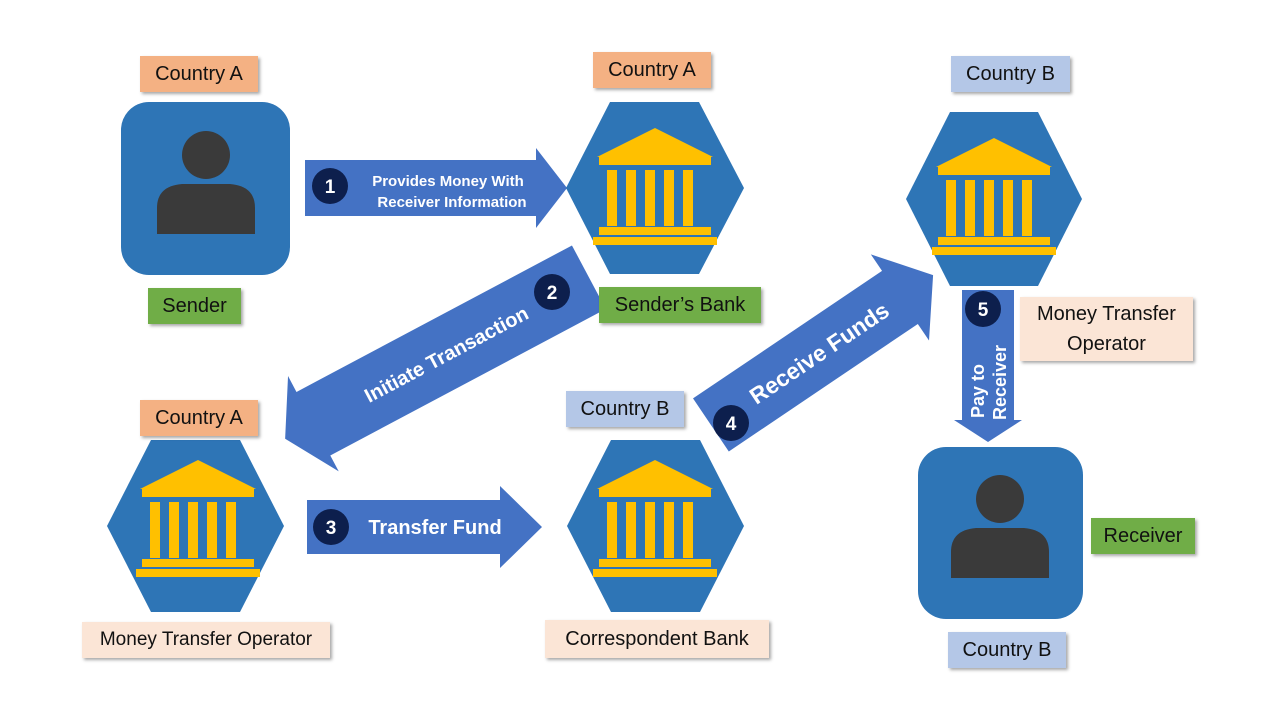 The width and height of the screenshot is (1280, 720). I want to click on receiver-mto-role-label: Money Transfer Operator, so click(1106, 329).